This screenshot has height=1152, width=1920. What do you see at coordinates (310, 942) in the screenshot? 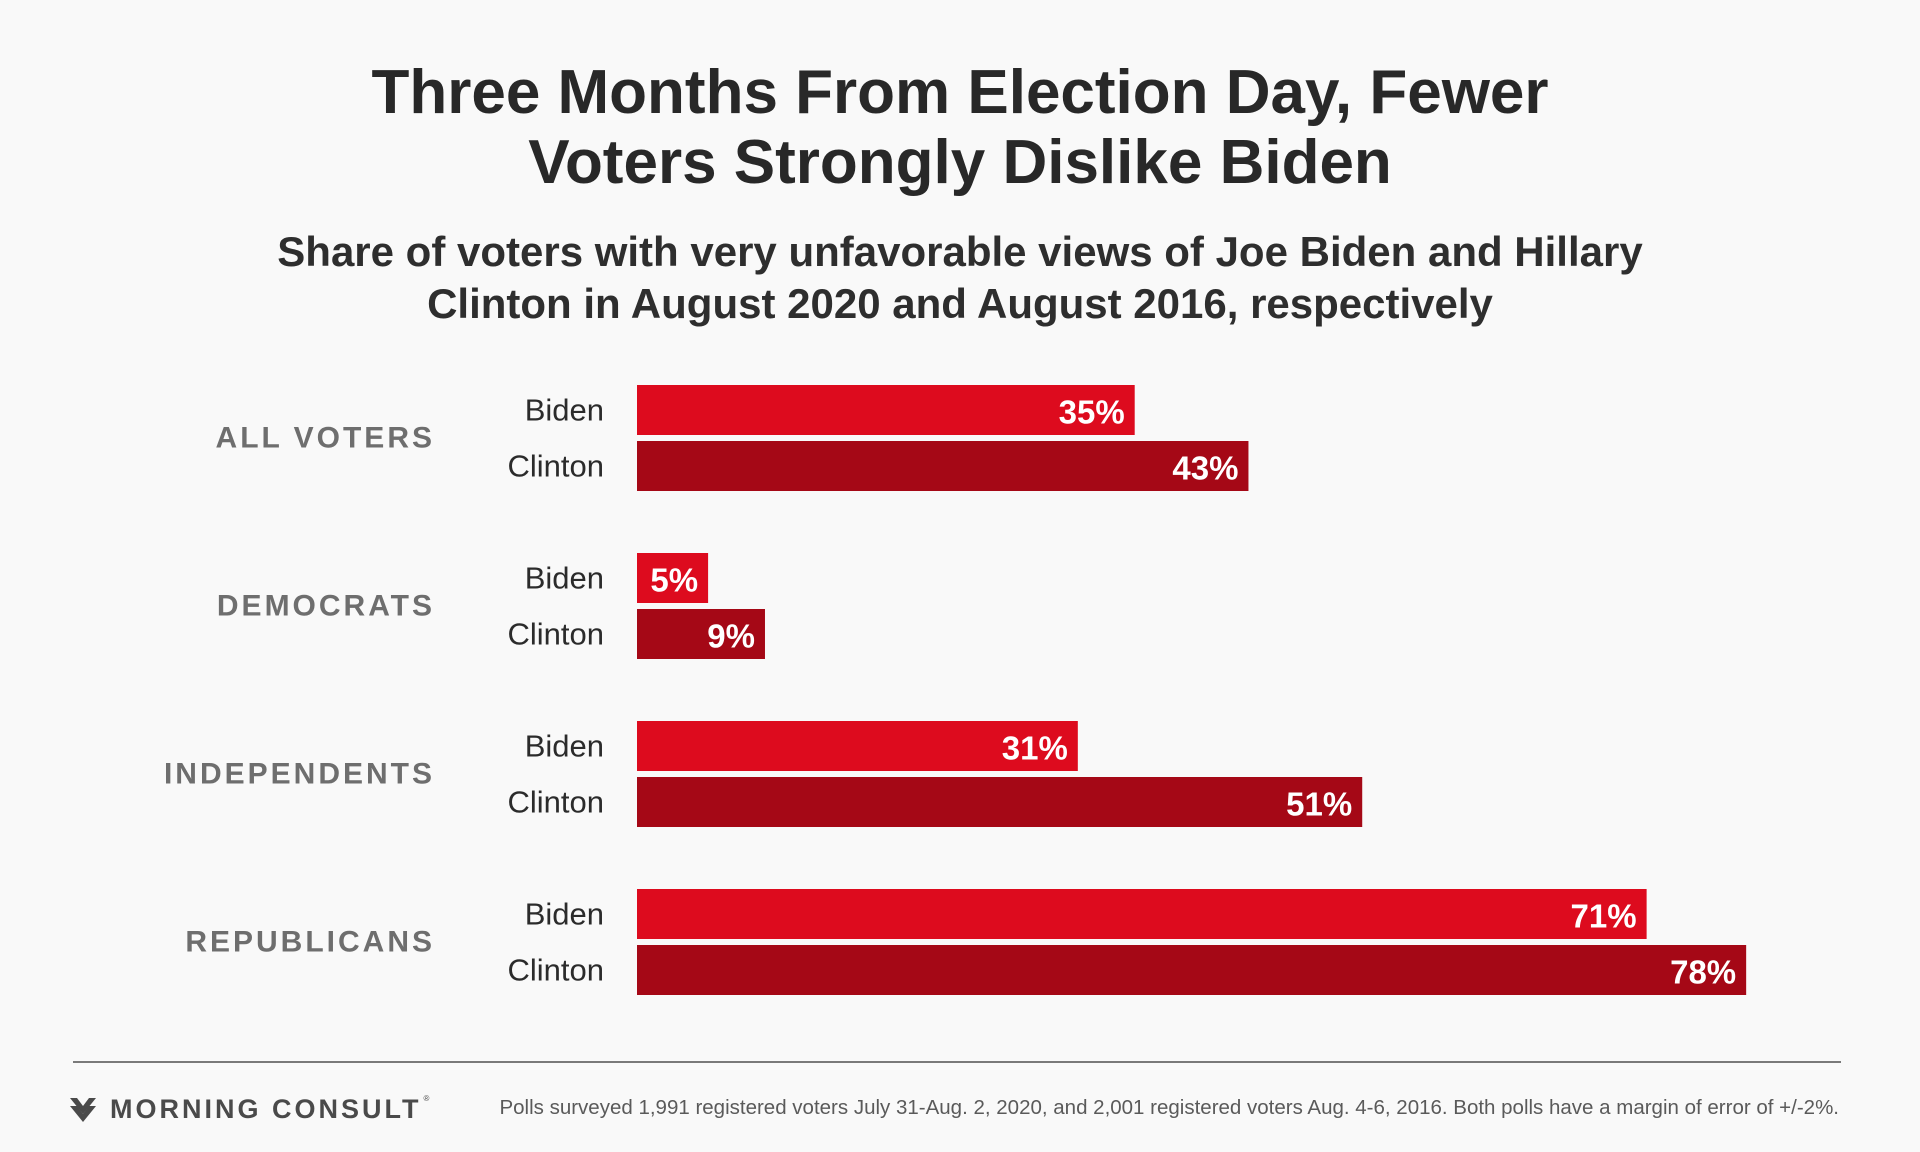
I see `category-label-republicans: REPUBLICANS` at bounding box center [310, 942].